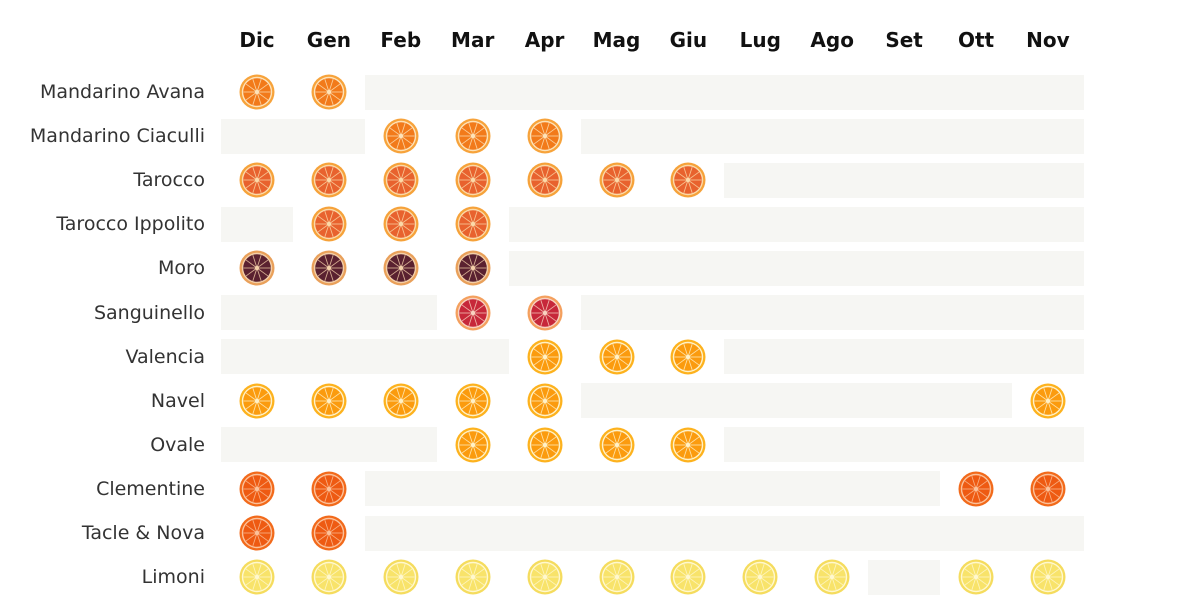 This screenshot has height=613, width=1191. What do you see at coordinates (688, 40) in the screenshot?
I see `month-header: Giu` at bounding box center [688, 40].